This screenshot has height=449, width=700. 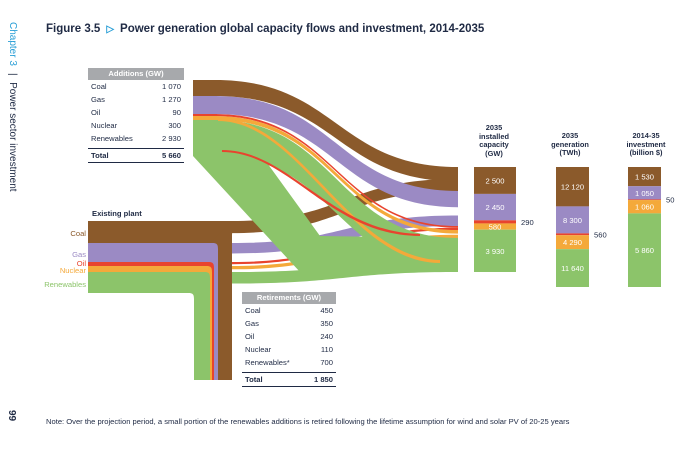 I want to click on retirement-drop-gas, so click(x=214, y=311).